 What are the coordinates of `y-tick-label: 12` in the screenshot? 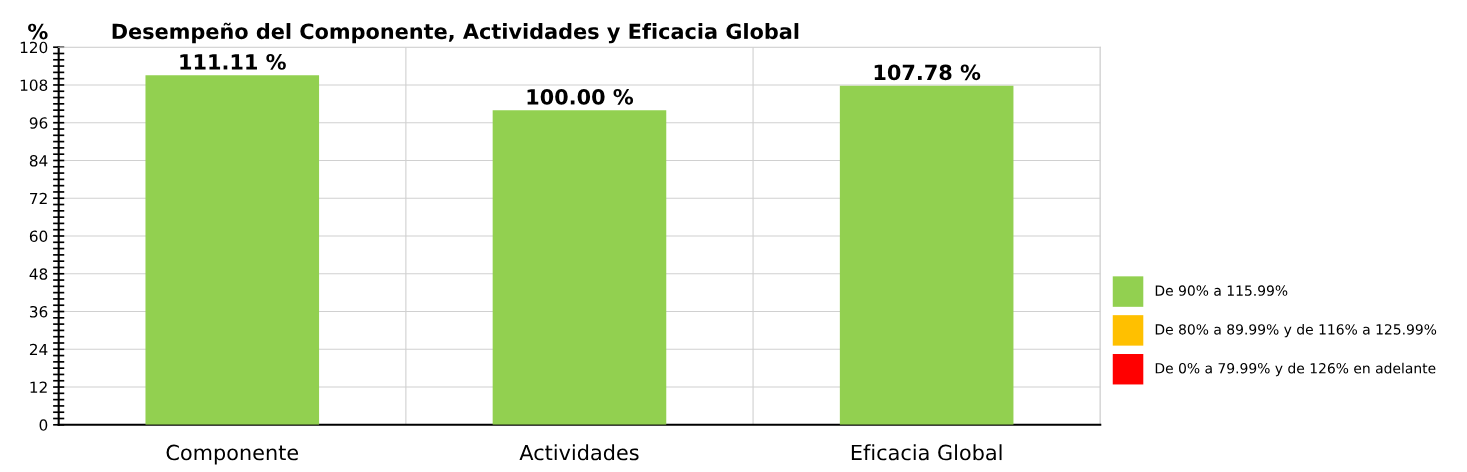 It's located at (38, 387).